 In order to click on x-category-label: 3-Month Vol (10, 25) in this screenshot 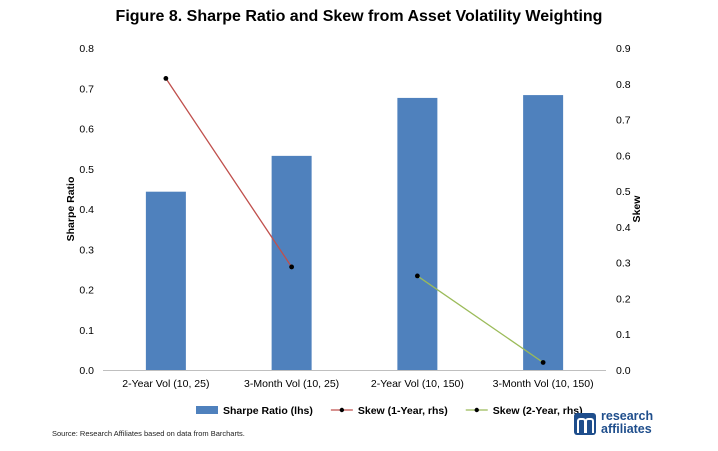, I will do `click(291, 384)`.